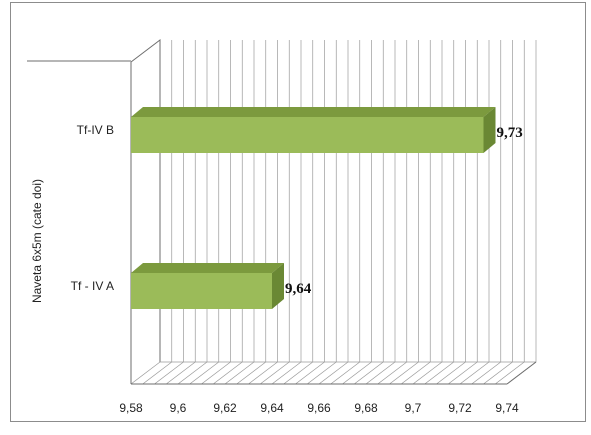 This screenshot has height=435, width=591. What do you see at coordinates (413, 408) in the screenshot?
I see `x-tick-label: 9,7` at bounding box center [413, 408].